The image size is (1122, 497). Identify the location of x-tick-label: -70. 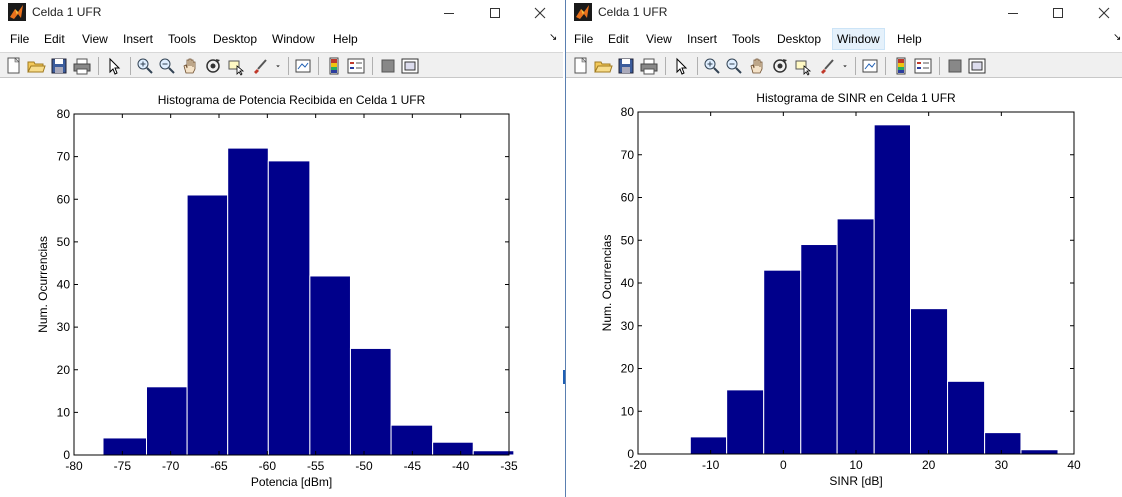
(171, 466).